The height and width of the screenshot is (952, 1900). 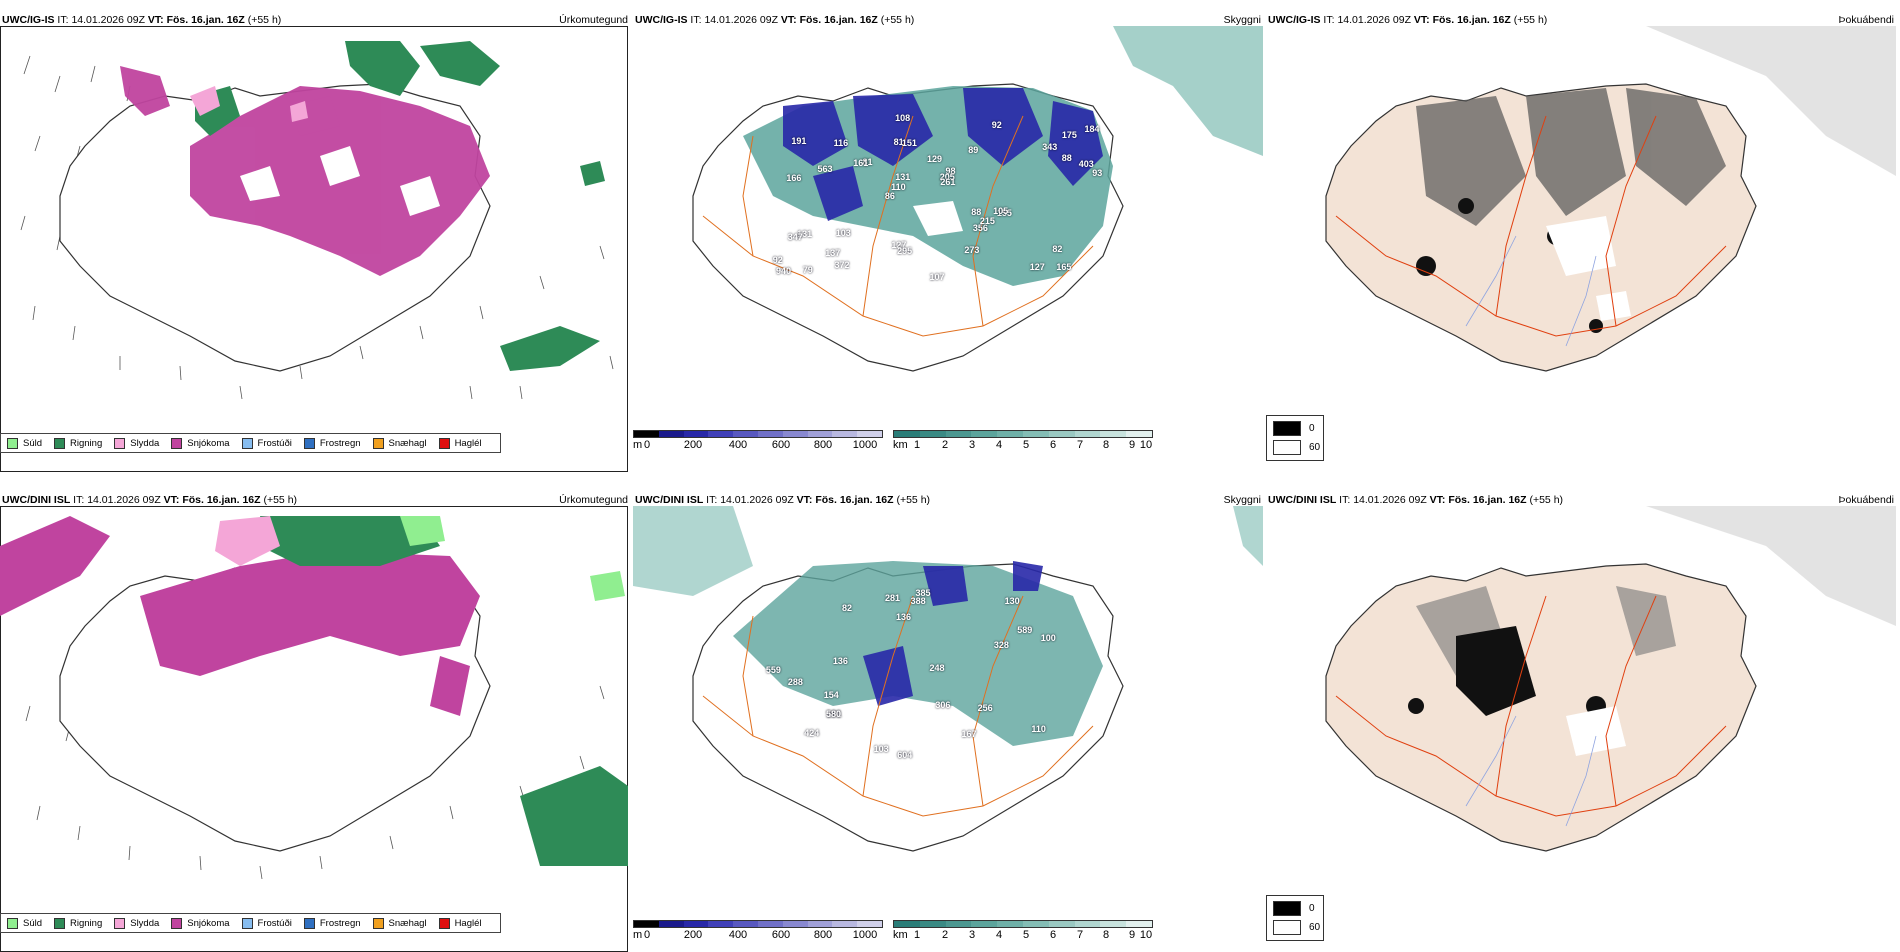 What do you see at coordinates (969, 734) in the screenshot?
I see `visibility-value-label: 167` at bounding box center [969, 734].